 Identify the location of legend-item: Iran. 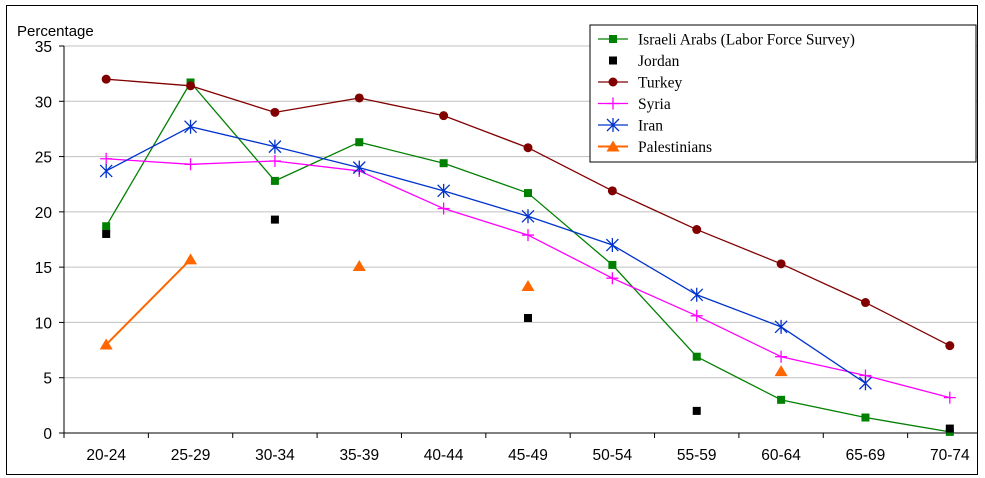
(630, 126).